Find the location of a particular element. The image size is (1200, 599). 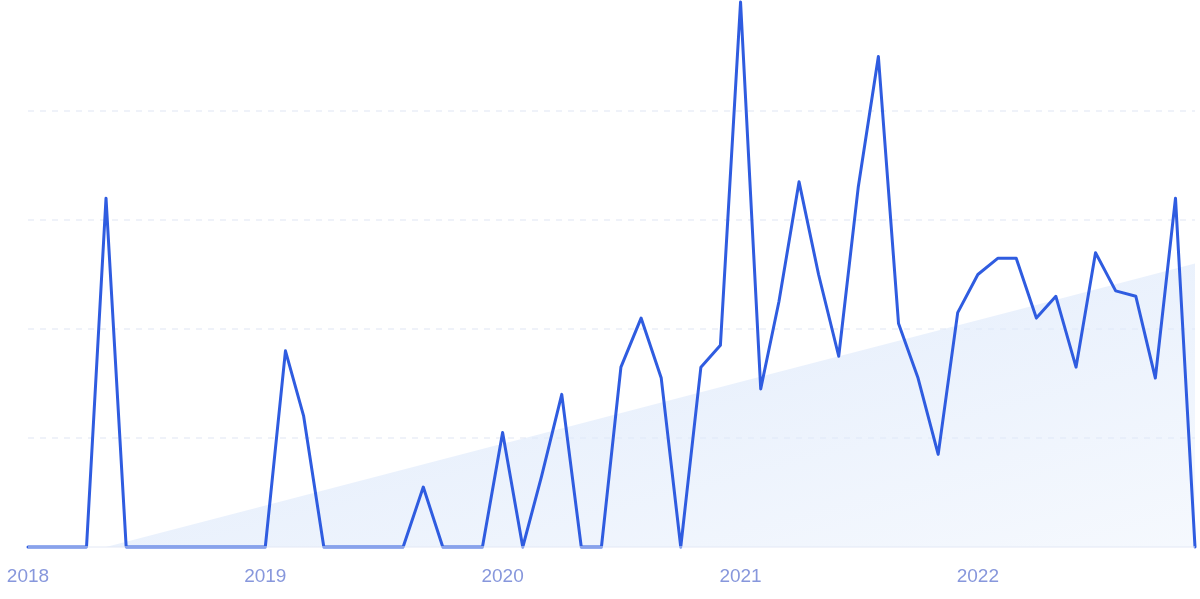

x-tick-label: 2020 is located at coordinates (502, 575).